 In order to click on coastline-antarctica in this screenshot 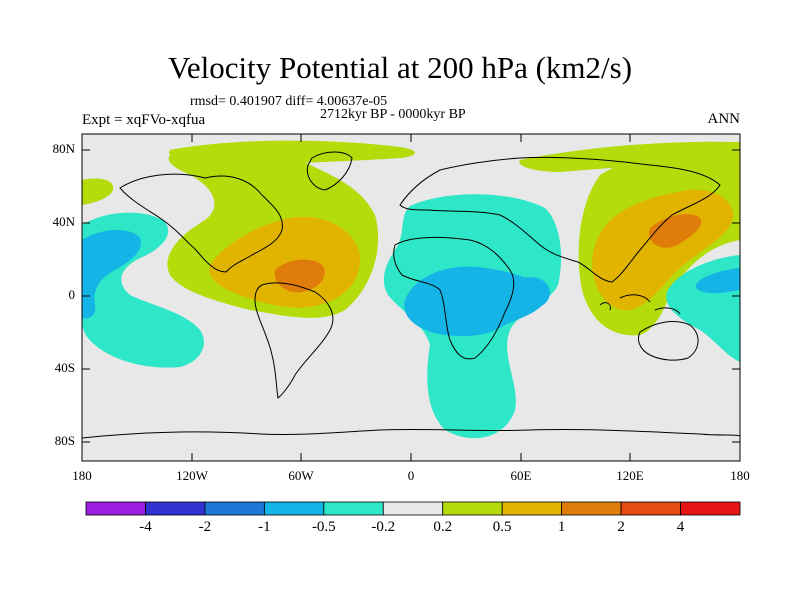, I will do `click(411, 433)`.